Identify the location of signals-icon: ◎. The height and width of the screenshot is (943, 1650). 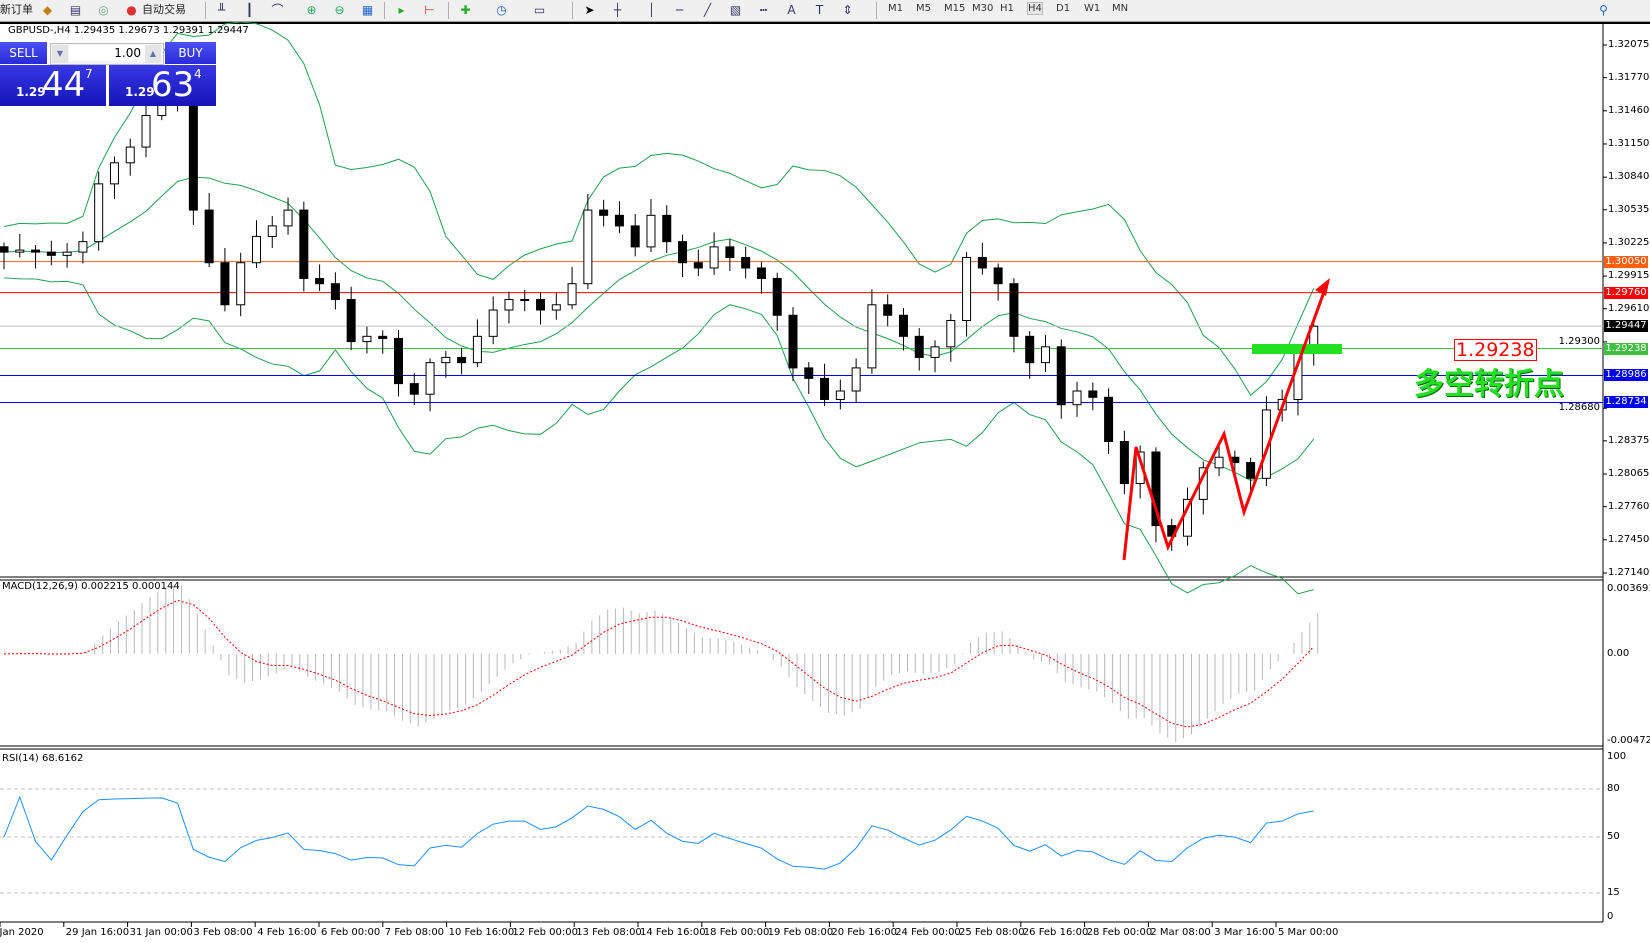
(103, 10).